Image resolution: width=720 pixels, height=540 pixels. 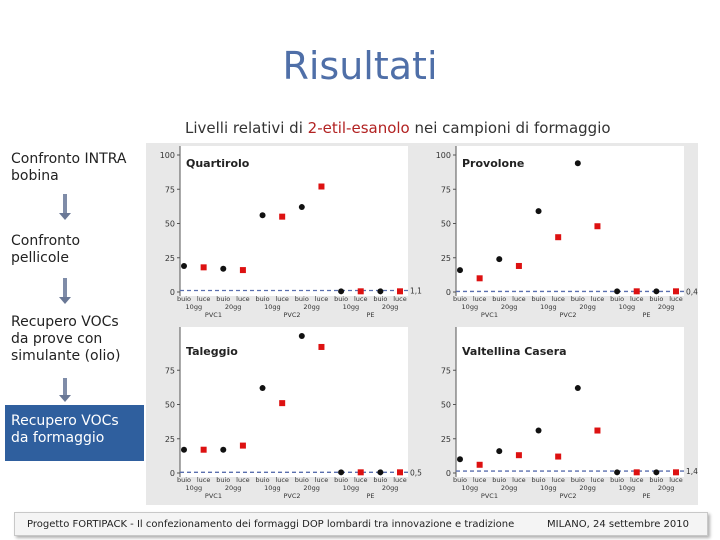 I want to click on reference-label: 1,4, so click(x=692, y=471).